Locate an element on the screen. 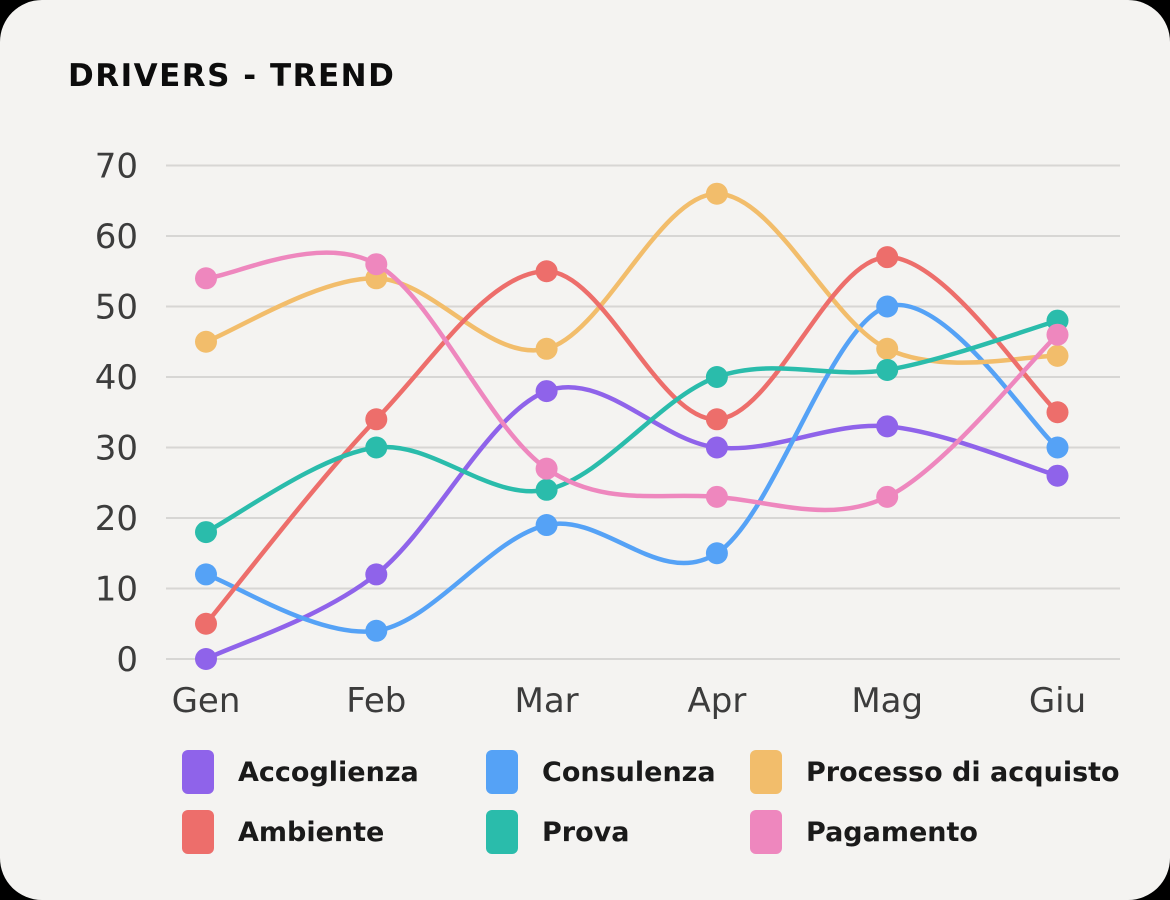 This screenshot has width=1170, height=900. y-tick-label: 20 is located at coordinates (116, 519).